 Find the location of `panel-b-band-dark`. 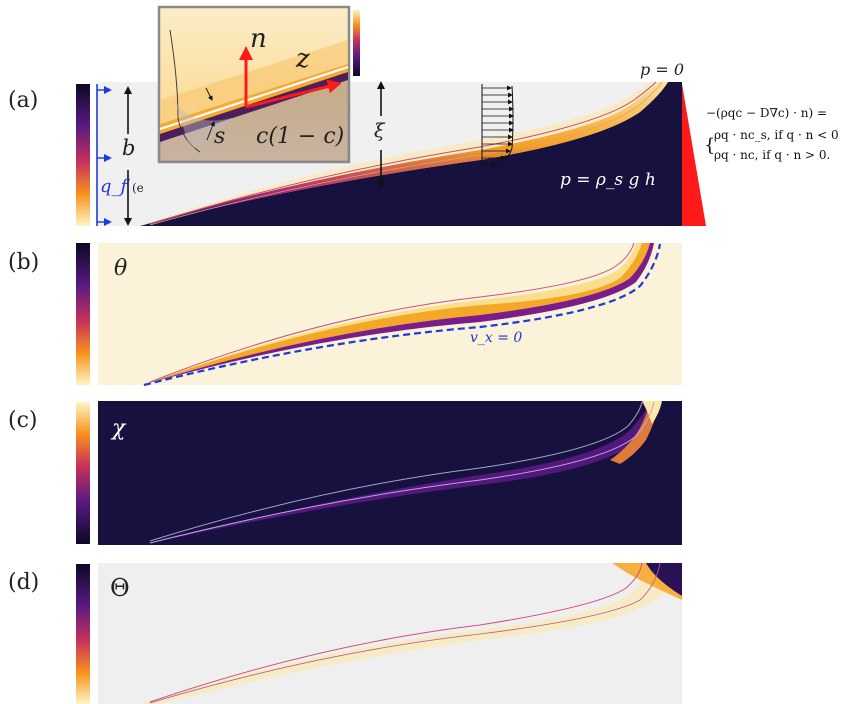

panel-b-band-dark is located at coordinates (398, 314).